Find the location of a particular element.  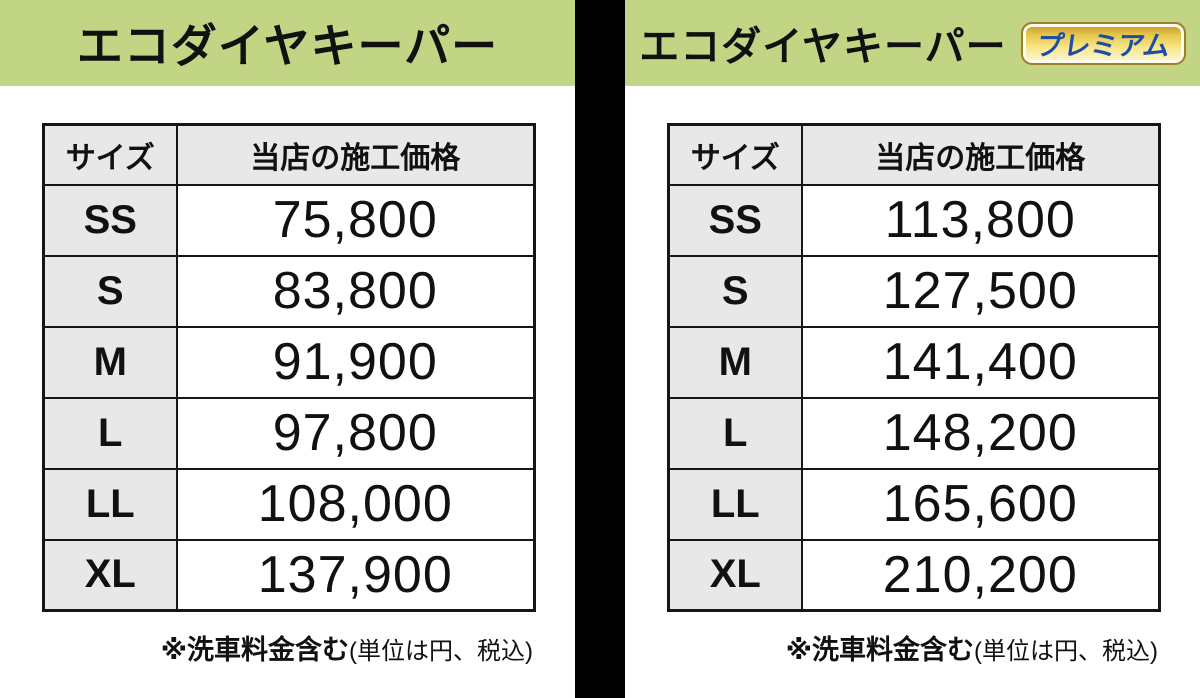

footnote-right: ※洗車料金含む(単位は円、税込) is located at coordinates (912, 647).